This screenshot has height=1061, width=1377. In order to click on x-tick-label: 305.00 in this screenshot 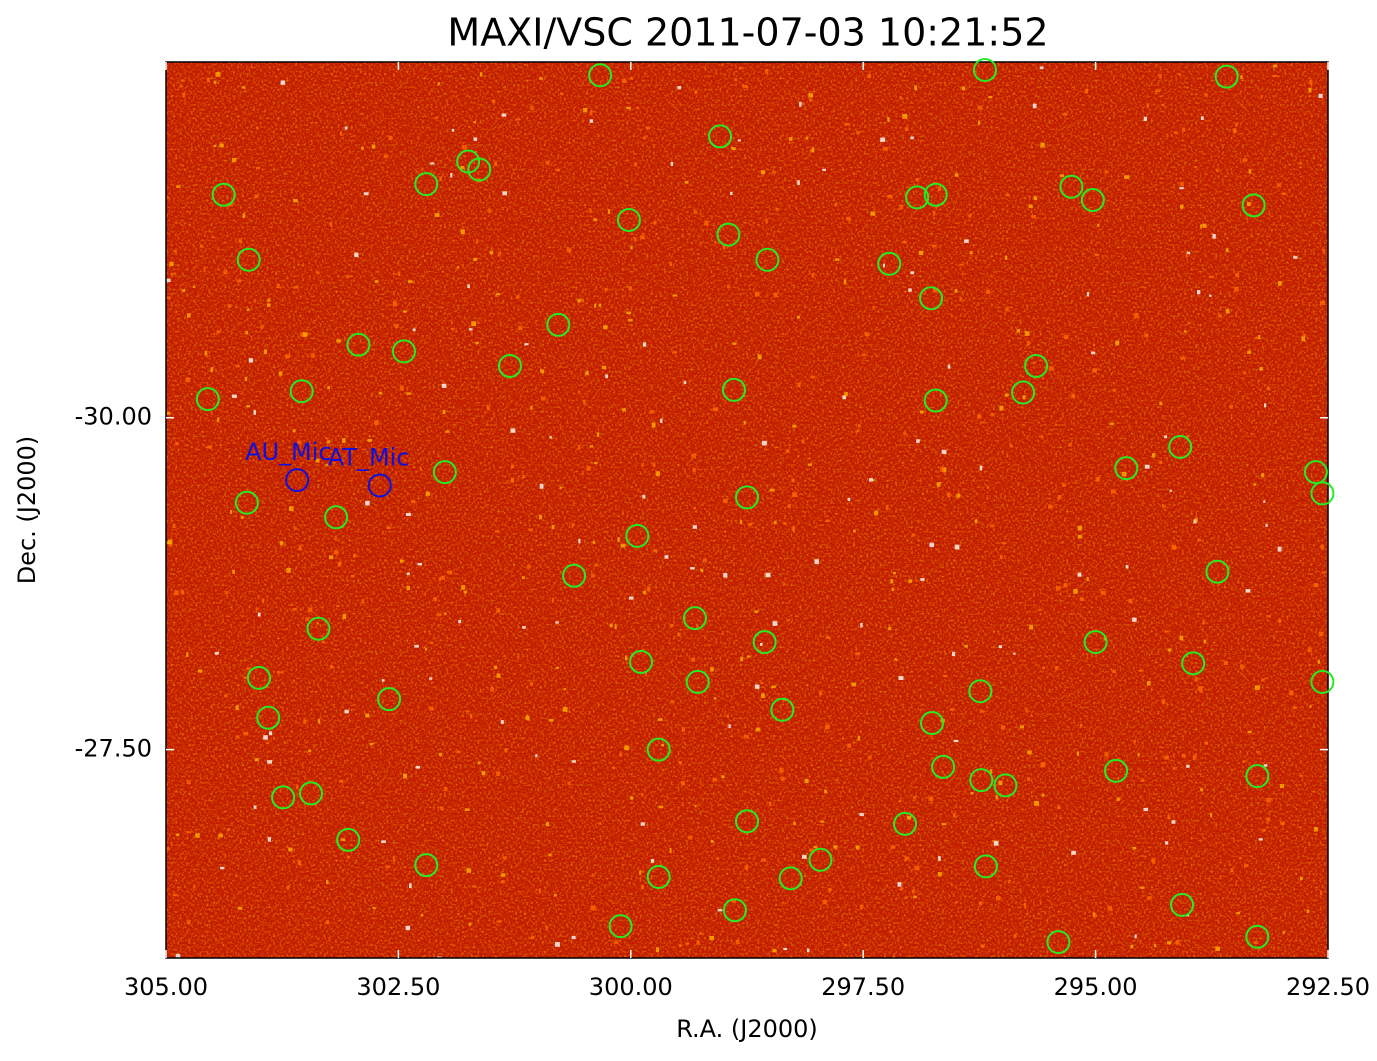, I will do `click(166, 987)`.